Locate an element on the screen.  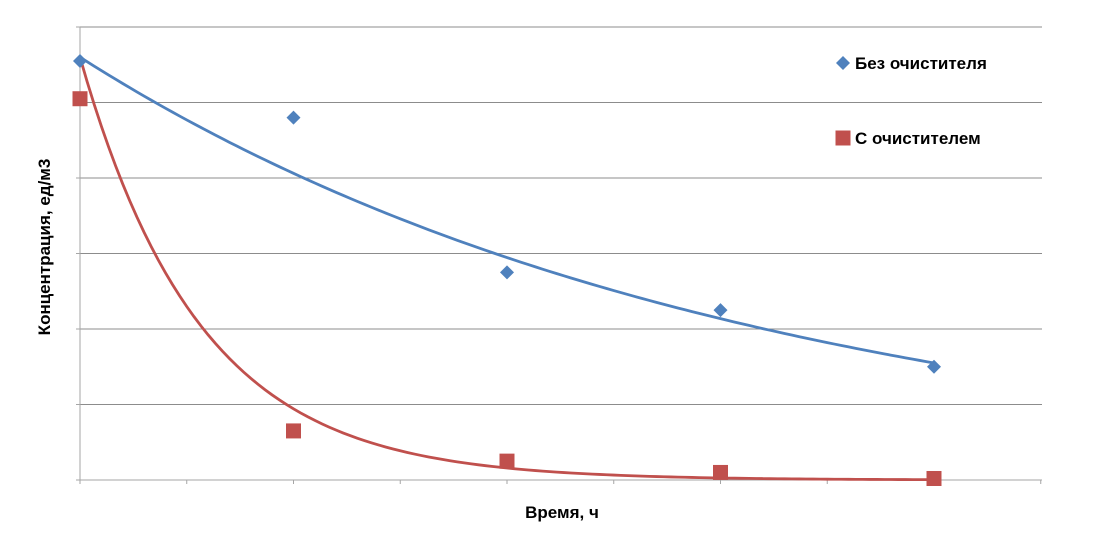
y-axis-title: Концентрация, ед/м3 is located at coordinates (44, 247).